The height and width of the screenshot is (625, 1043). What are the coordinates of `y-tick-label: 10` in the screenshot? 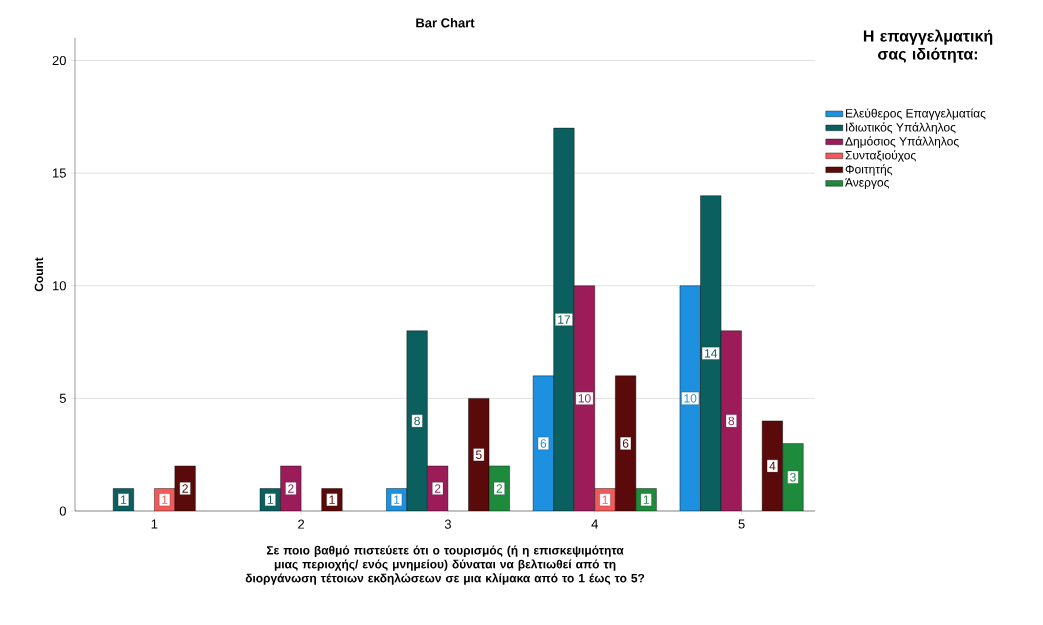 It's located at (59, 286).